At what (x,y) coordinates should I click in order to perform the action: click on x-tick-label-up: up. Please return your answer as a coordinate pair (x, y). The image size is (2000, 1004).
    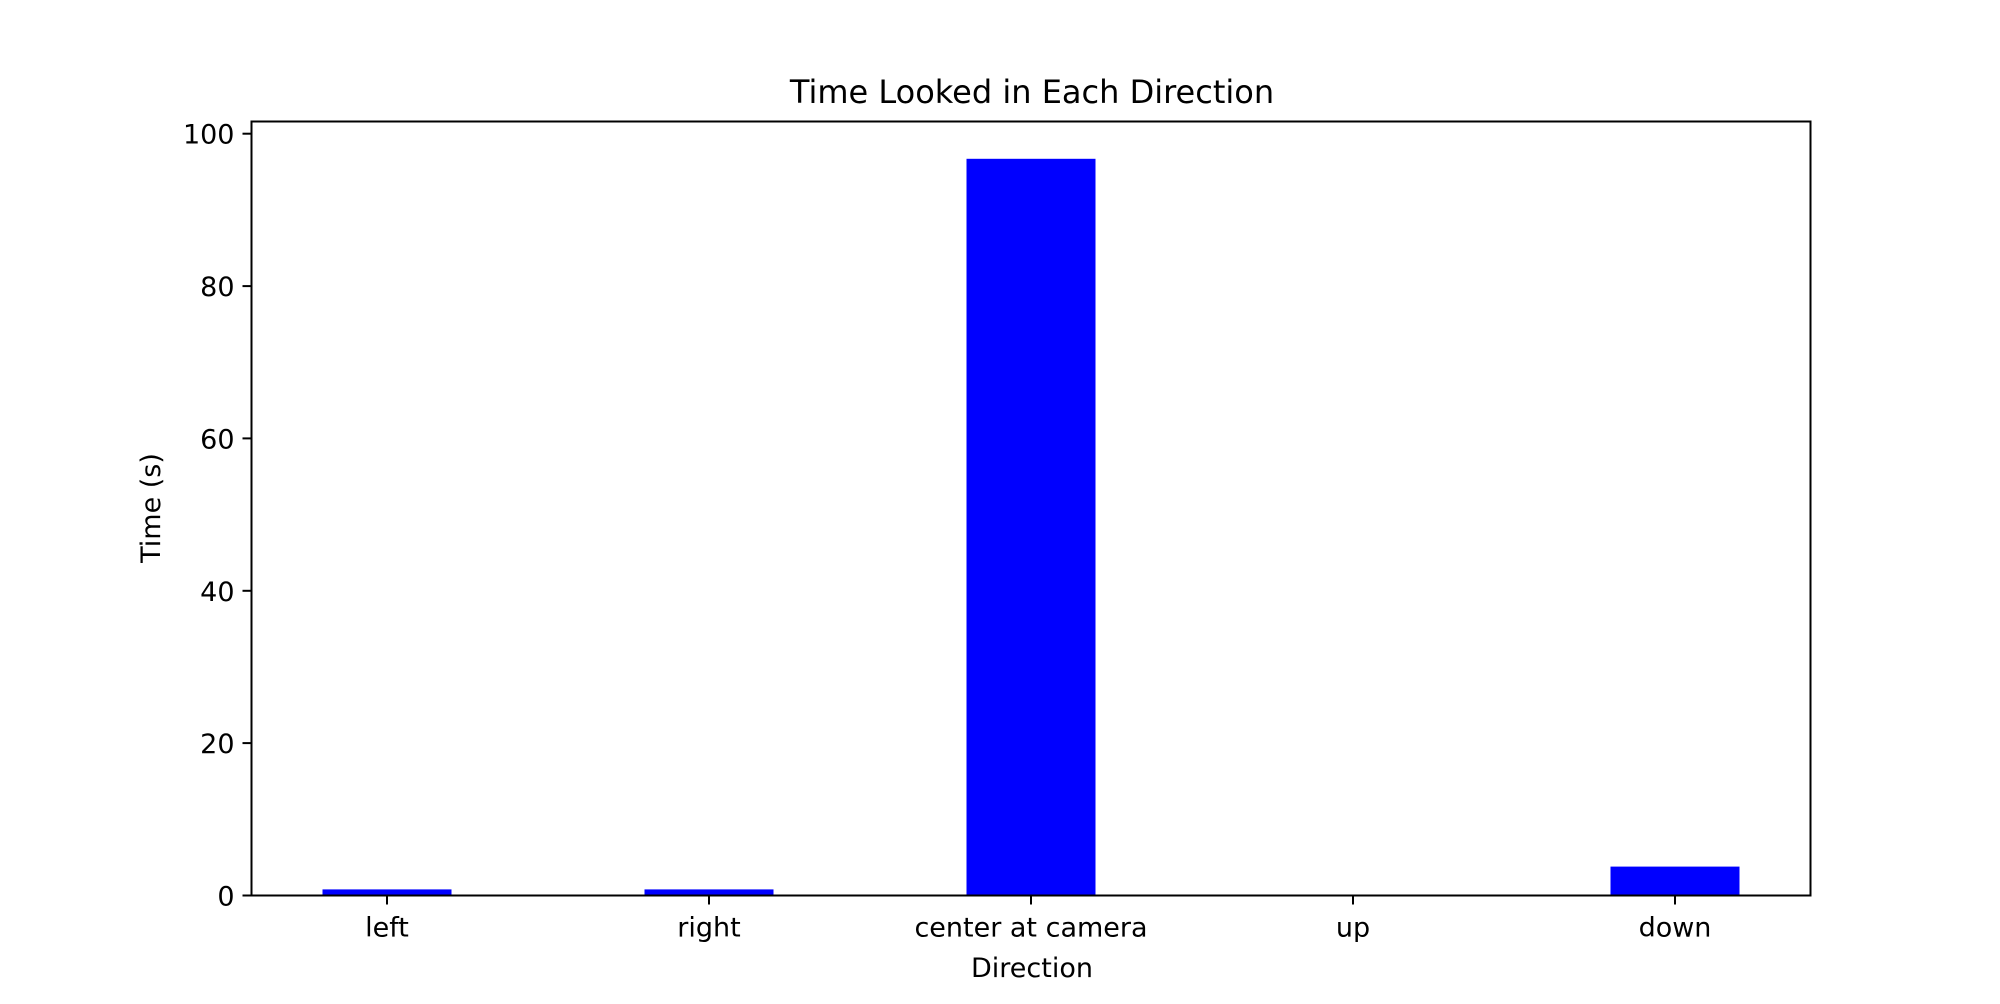
    Looking at the image, I should click on (1353, 928).